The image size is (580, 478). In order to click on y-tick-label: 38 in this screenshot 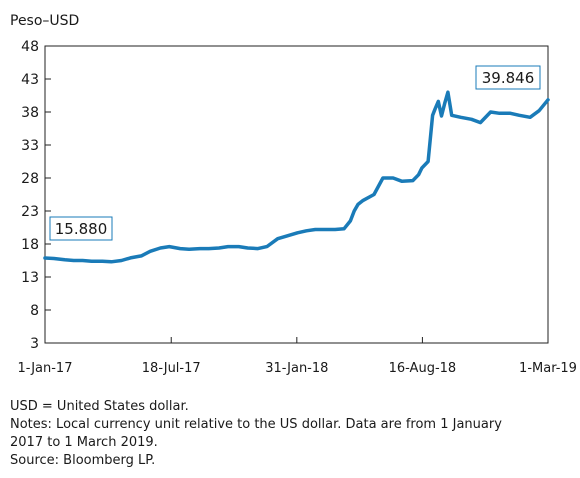, I will do `click(30, 113)`.